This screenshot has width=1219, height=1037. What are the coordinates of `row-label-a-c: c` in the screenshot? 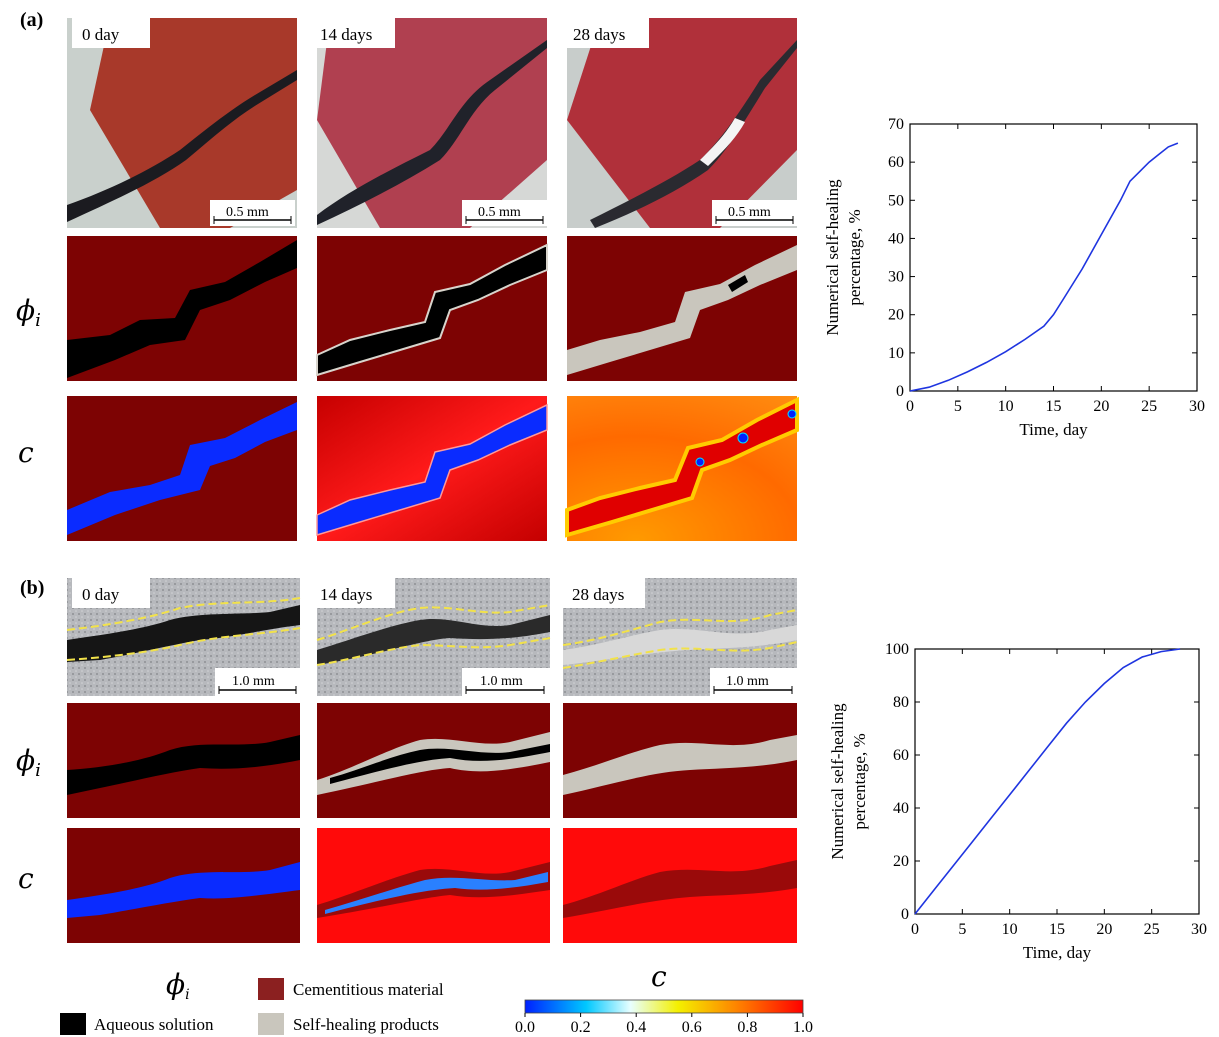 It's located at (26, 452).